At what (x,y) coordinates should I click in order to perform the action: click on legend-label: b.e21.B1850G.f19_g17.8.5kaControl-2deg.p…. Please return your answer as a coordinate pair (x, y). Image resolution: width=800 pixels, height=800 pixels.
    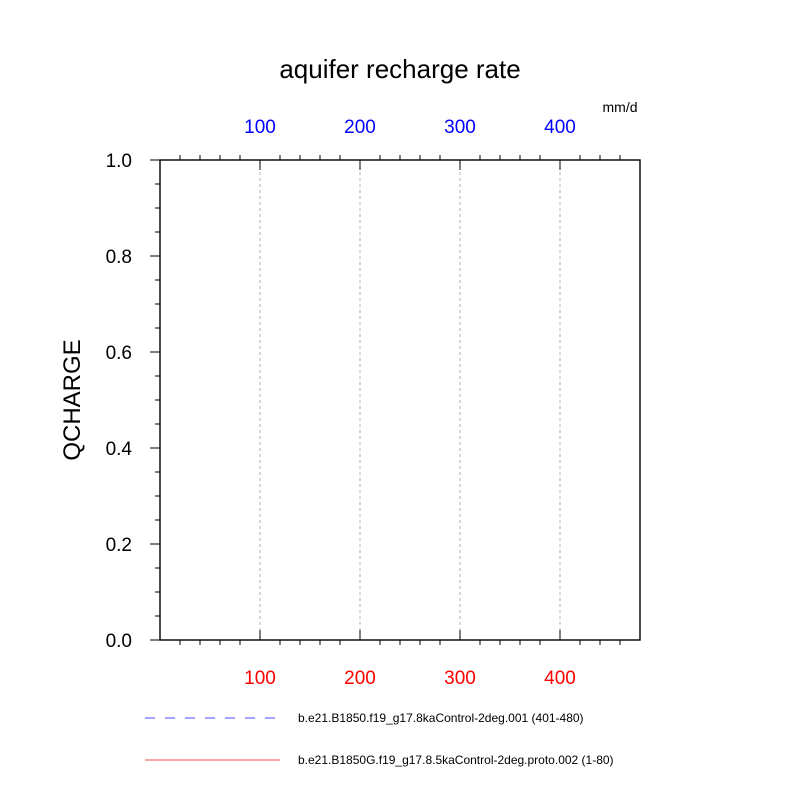
    Looking at the image, I should click on (456, 760).